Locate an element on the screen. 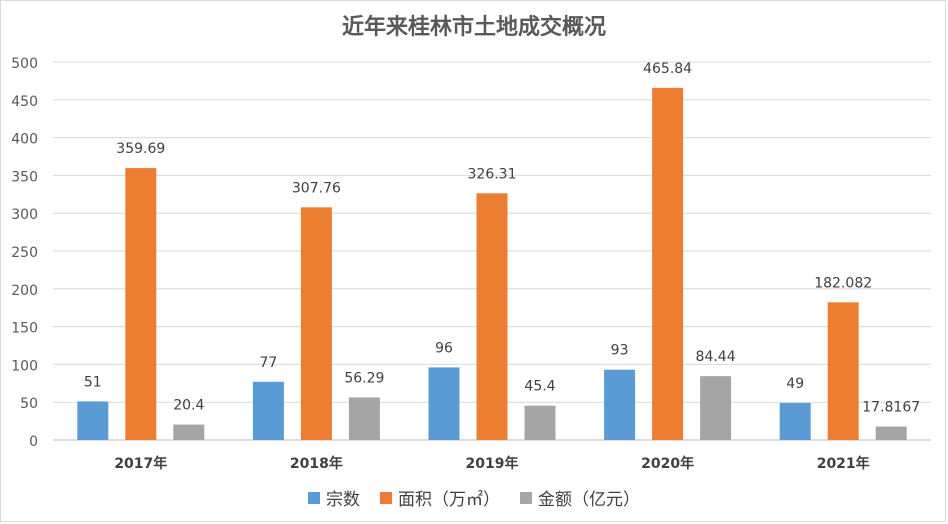 This screenshot has height=524, width=948. y-tick-label: 50 is located at coordinates (29, 404).